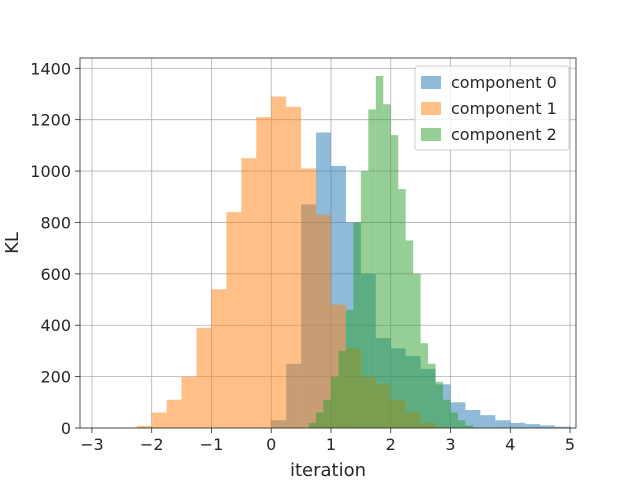 This screenshot has width=640, height=480. What do you see at coordinates (504, 134) in the screenshot?
I see `legend-label: component 2` at bounding box center [504, 134].